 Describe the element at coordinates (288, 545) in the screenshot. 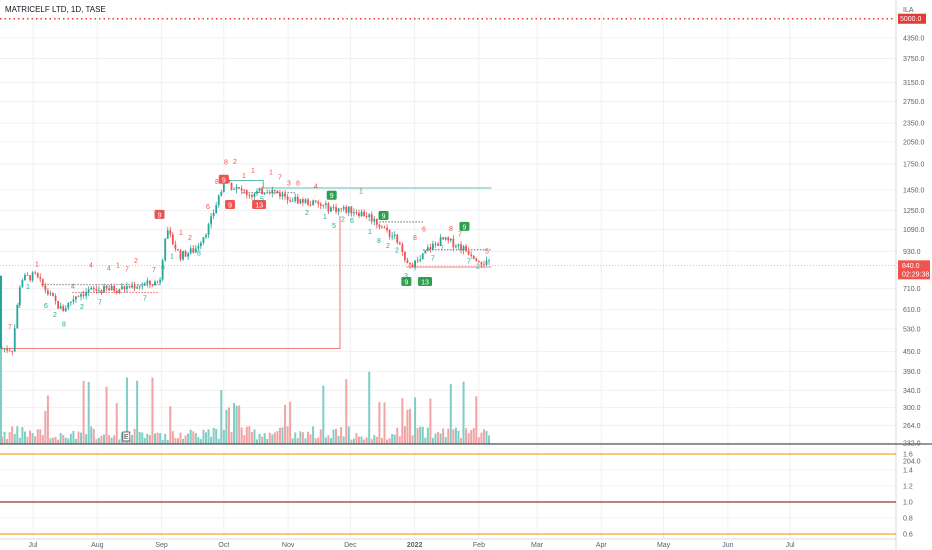

I see `time-tick-label: Nov` at that location.